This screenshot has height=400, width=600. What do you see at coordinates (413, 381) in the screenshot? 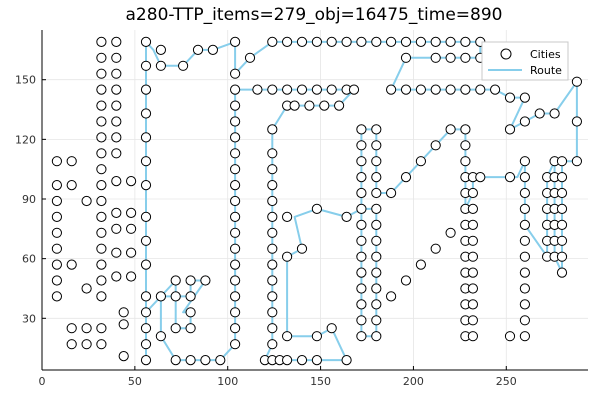
I see `x-tick-label-4: 200` at bounding box center [413, 381].